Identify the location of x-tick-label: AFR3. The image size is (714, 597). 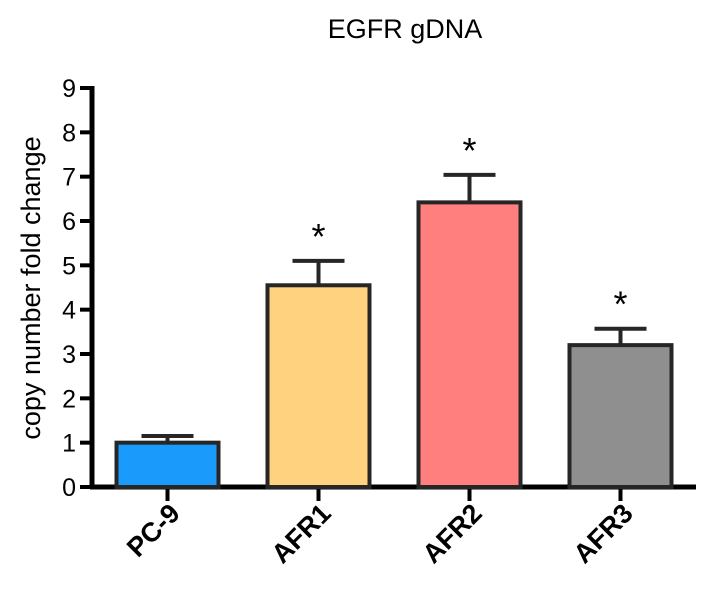
(603, 533).